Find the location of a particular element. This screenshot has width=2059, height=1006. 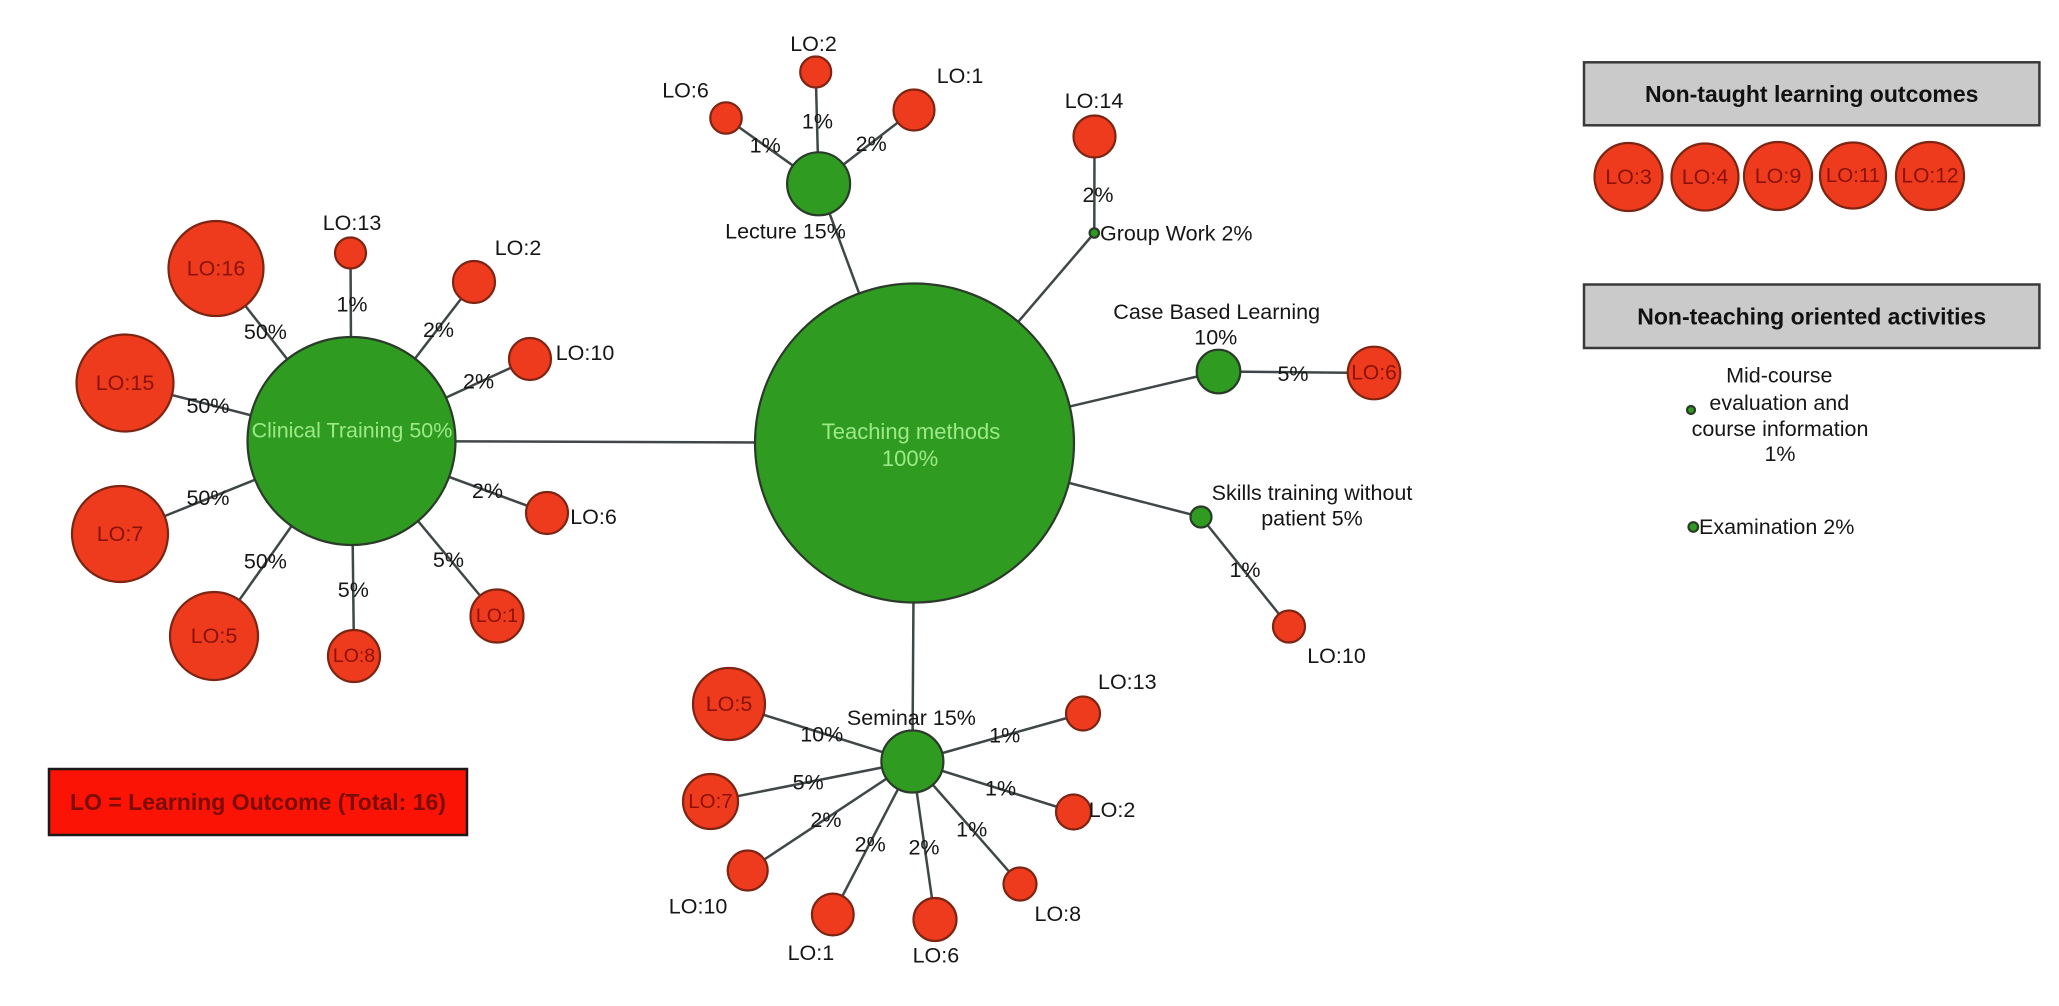

svg-text: Seminar 15% is located at coordinates (911, 718).